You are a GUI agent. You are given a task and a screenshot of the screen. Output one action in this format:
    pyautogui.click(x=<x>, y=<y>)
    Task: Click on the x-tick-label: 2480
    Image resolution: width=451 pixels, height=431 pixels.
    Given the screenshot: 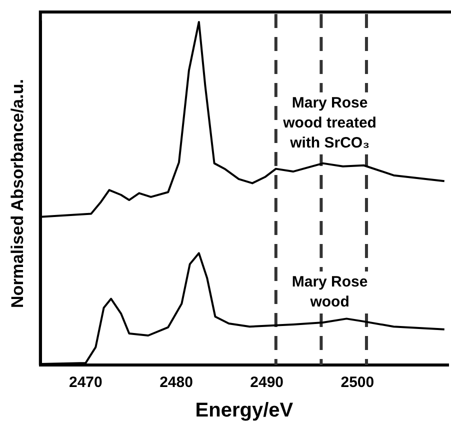 What is the action you would take?
    pyautogui.click(x=176, y=383)
    